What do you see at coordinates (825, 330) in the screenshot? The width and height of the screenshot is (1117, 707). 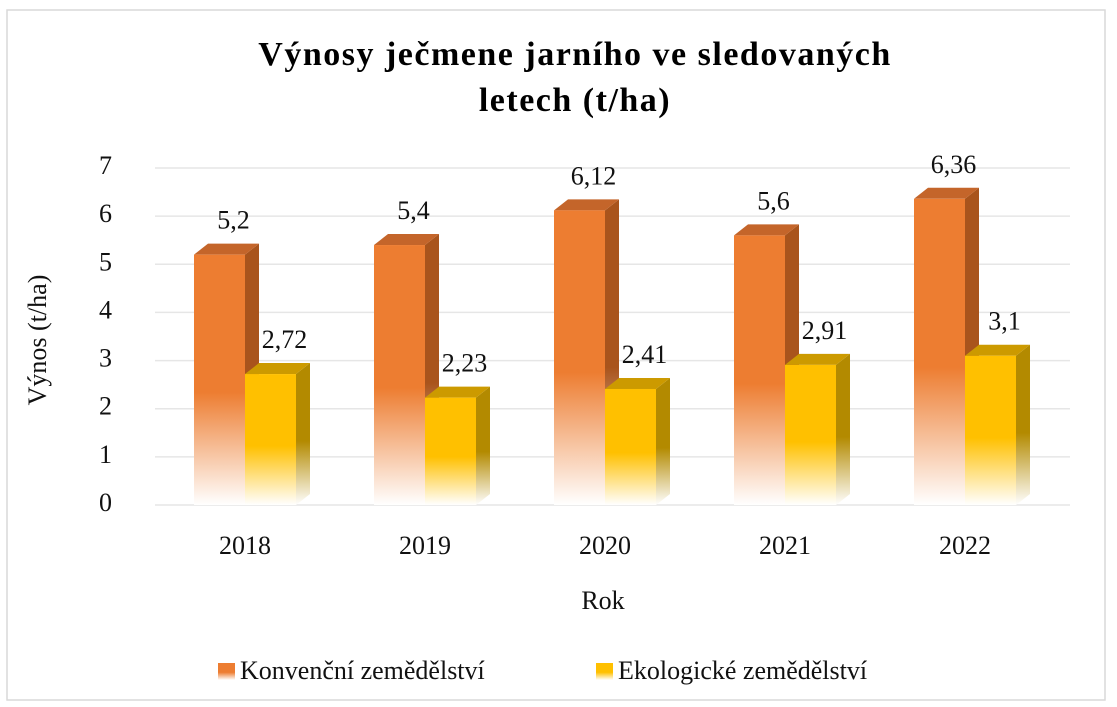 I see `data-label: 2,91` at bounding box center [825, 330].